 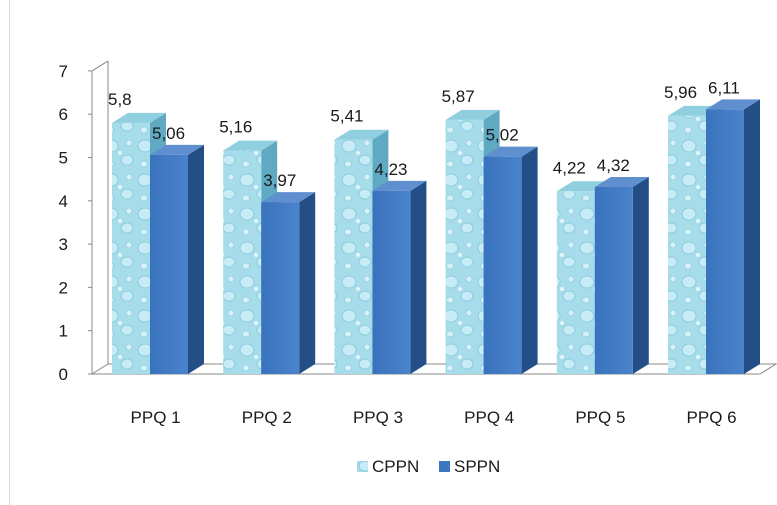 What do you see at coordinates (613, 165) in the screenshot?
I see `data-label-sppn: 4,32` at bounding box center [613, 165].